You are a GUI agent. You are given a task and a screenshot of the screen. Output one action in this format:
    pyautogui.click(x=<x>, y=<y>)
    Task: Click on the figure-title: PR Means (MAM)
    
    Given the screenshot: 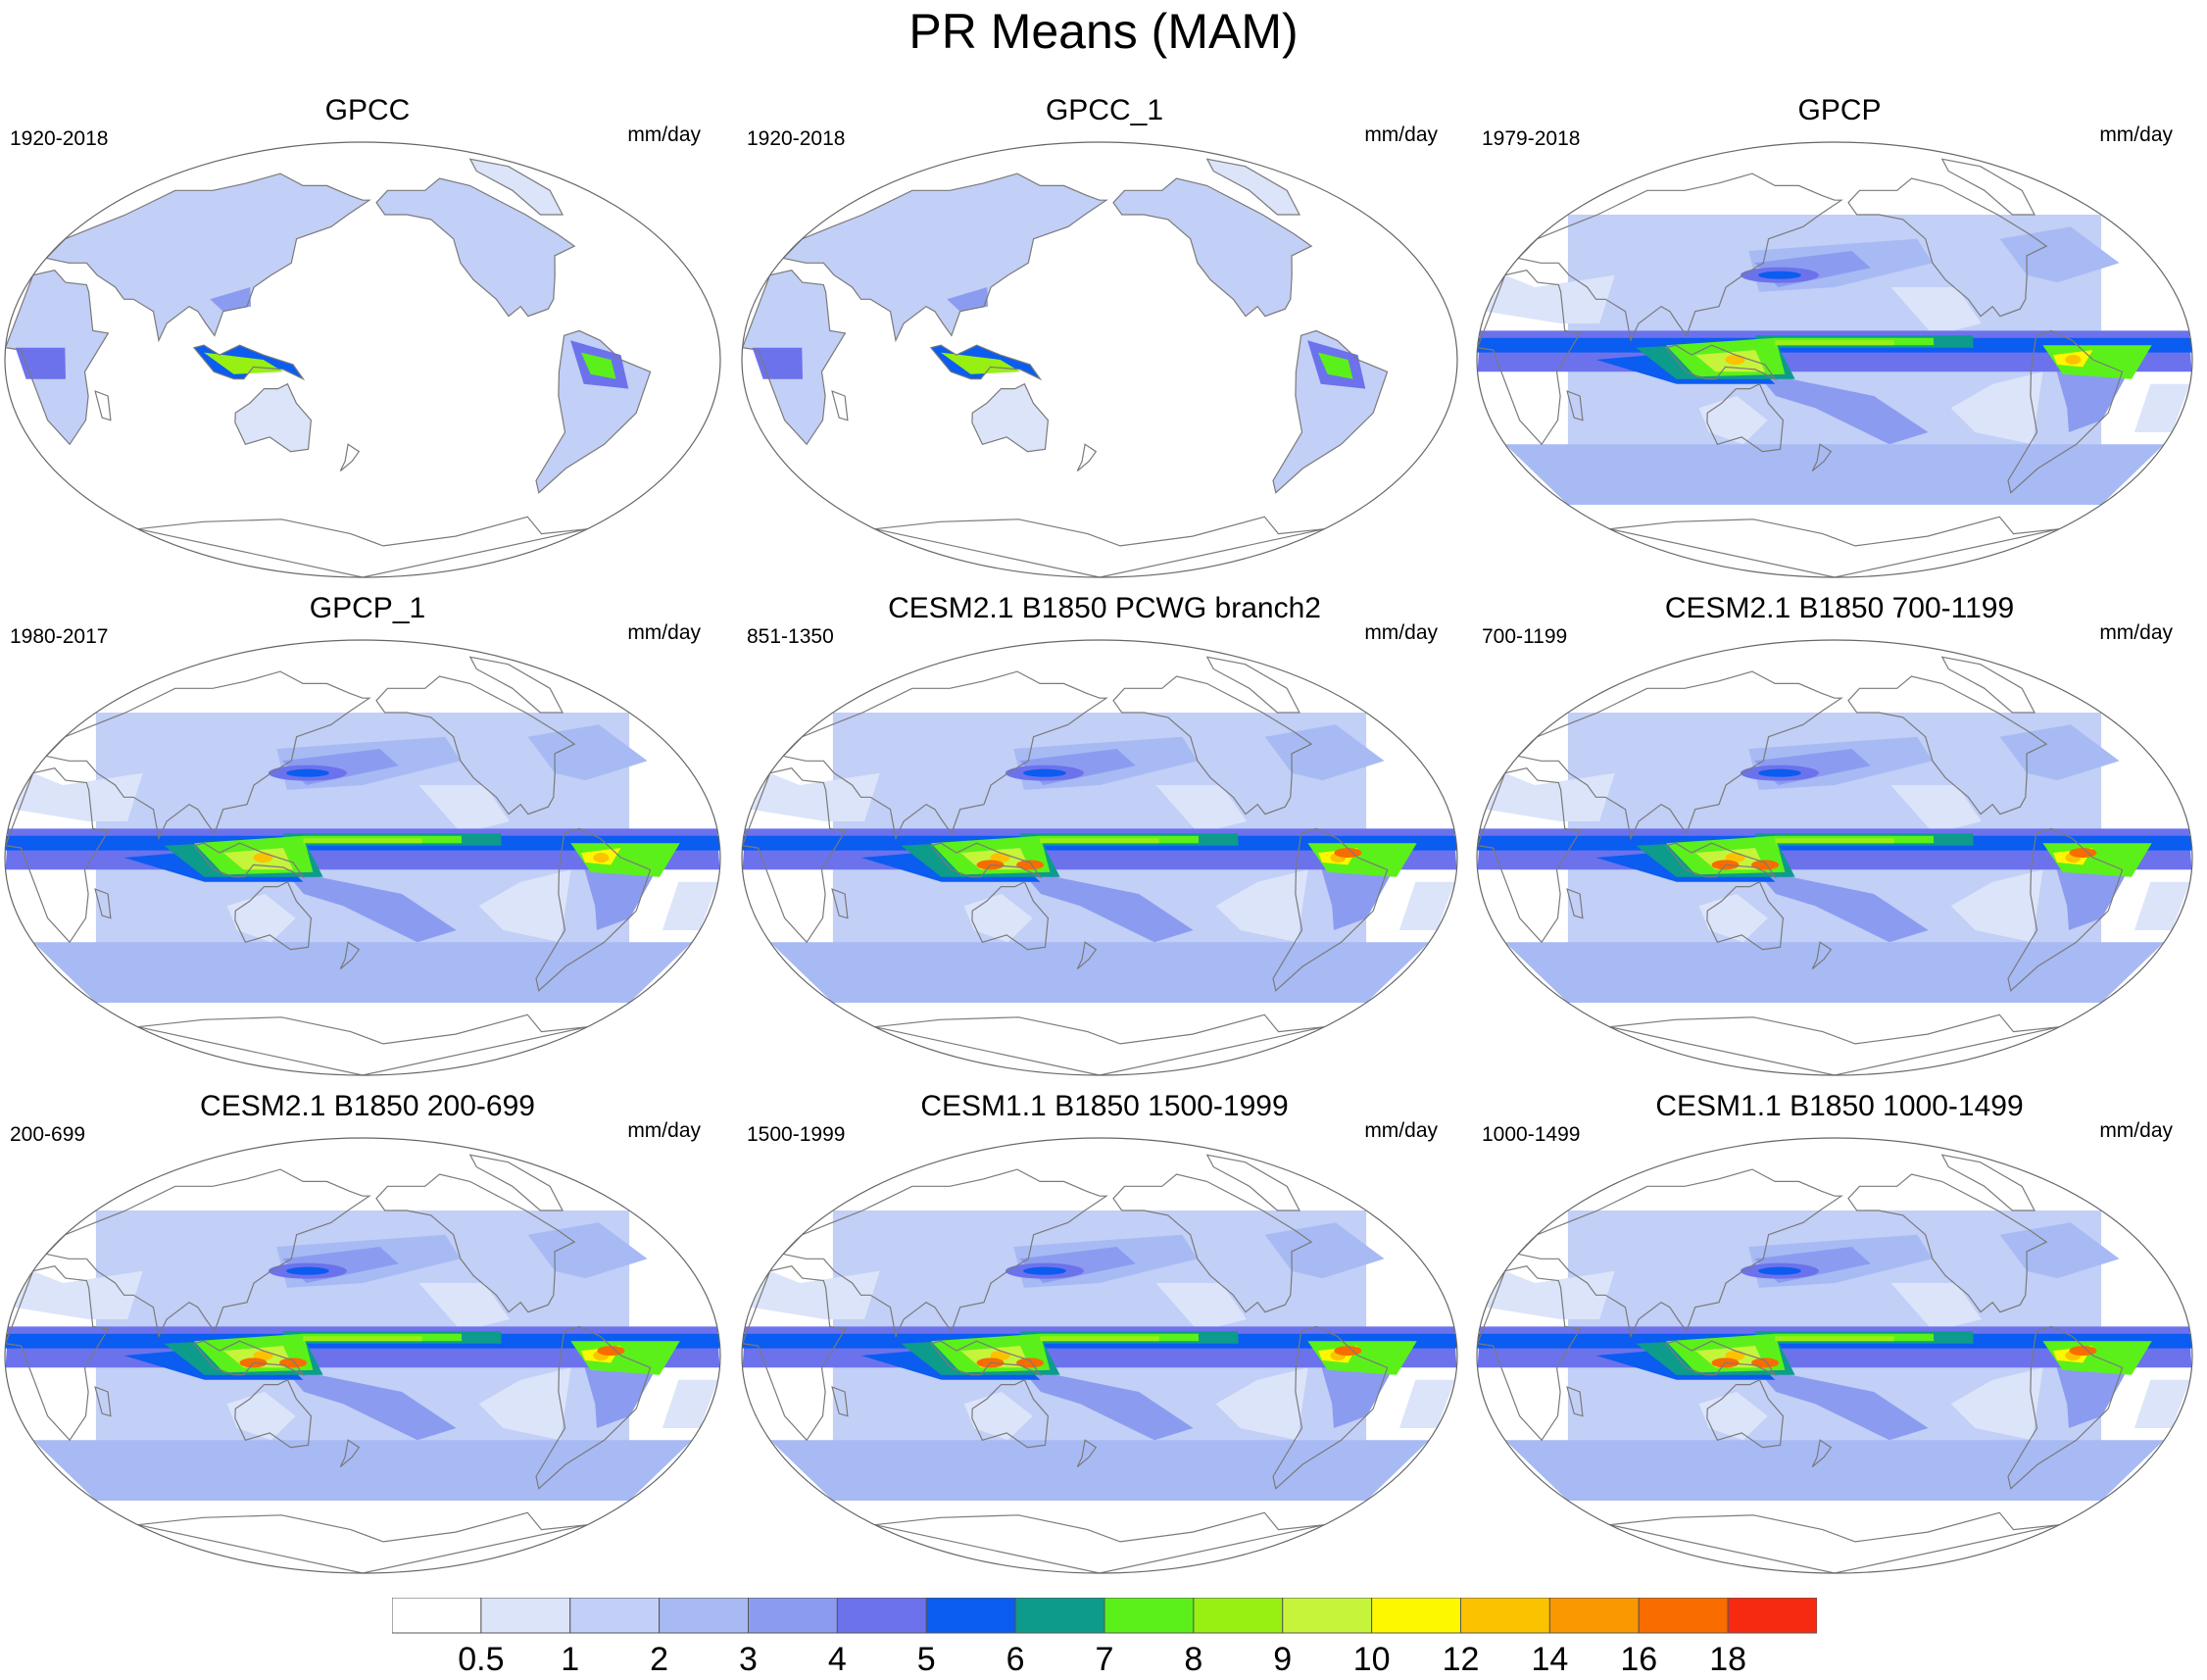 What is the action you would take?
    pyautogui.click(x=1103, y=31)
    